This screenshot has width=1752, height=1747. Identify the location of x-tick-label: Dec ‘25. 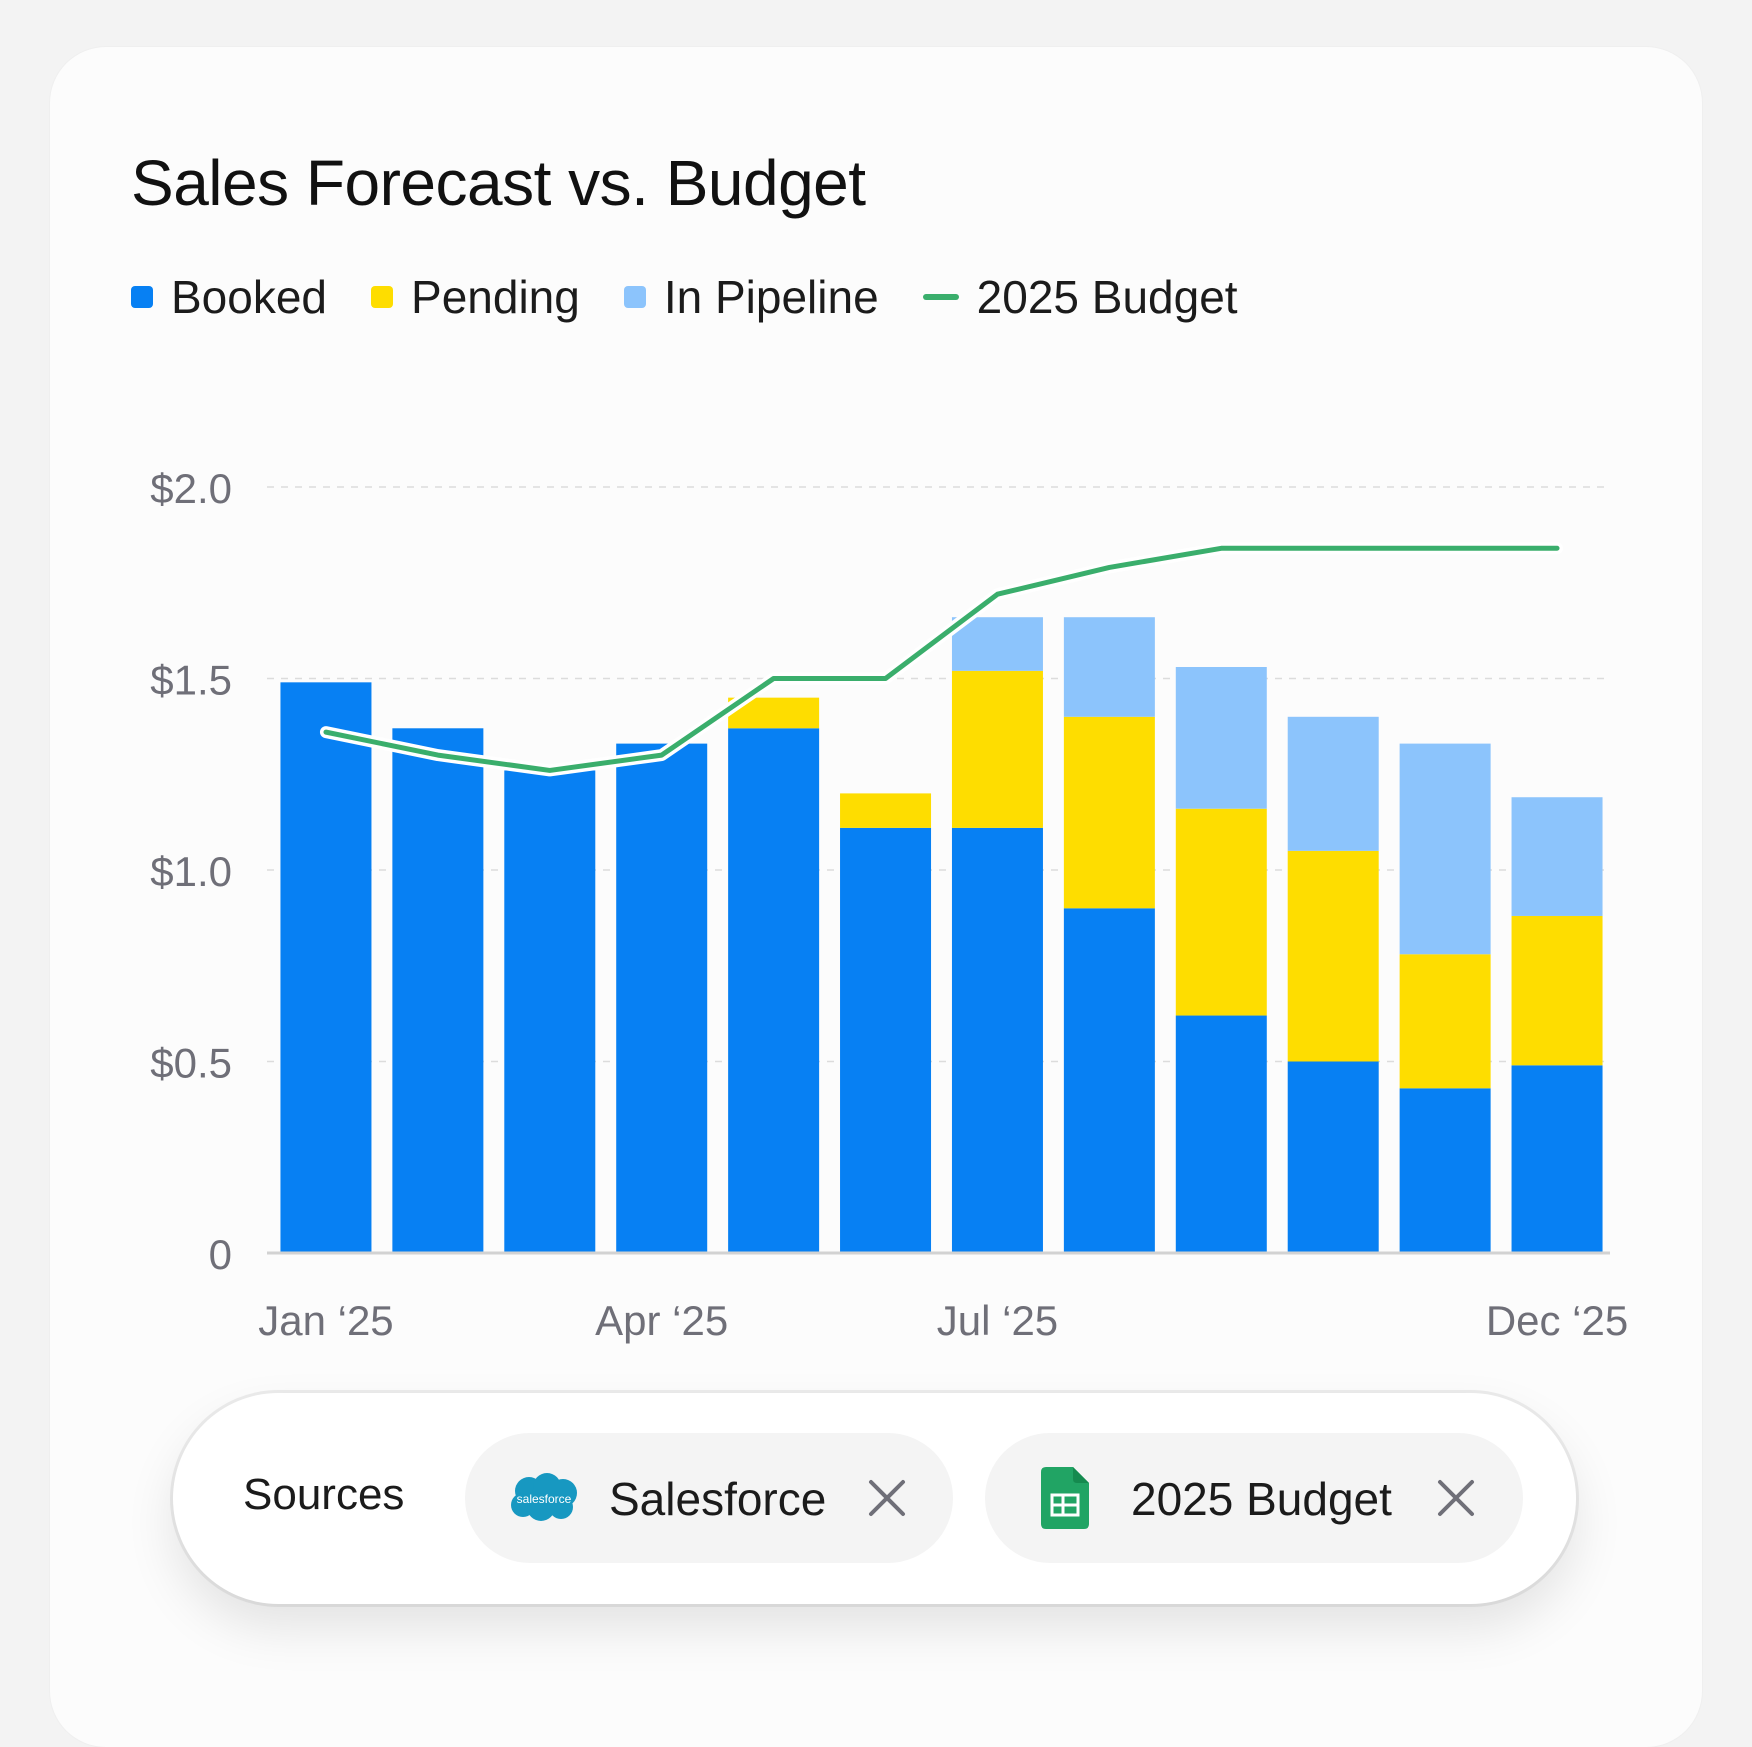
(1557, 1320).